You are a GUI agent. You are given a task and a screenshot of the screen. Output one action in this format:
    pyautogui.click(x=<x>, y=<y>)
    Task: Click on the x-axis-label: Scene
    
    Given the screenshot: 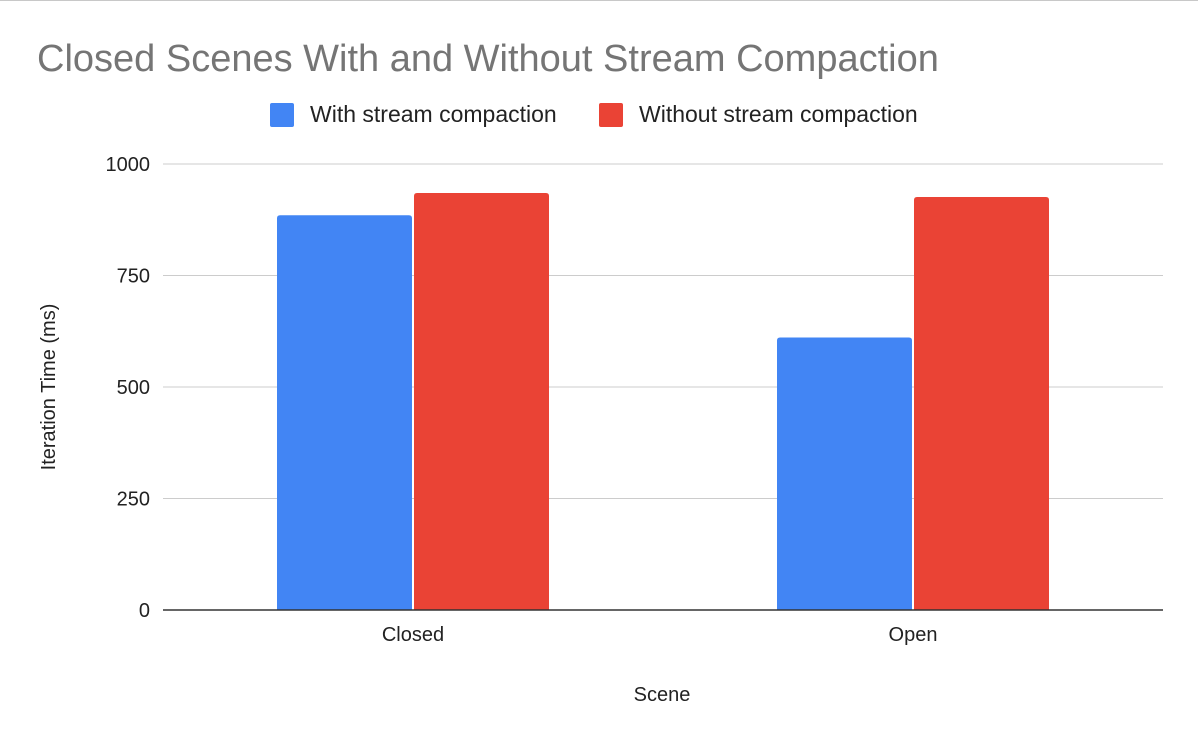 What is the action you would take?
    pyautogui.click(x=662, y=695)
    